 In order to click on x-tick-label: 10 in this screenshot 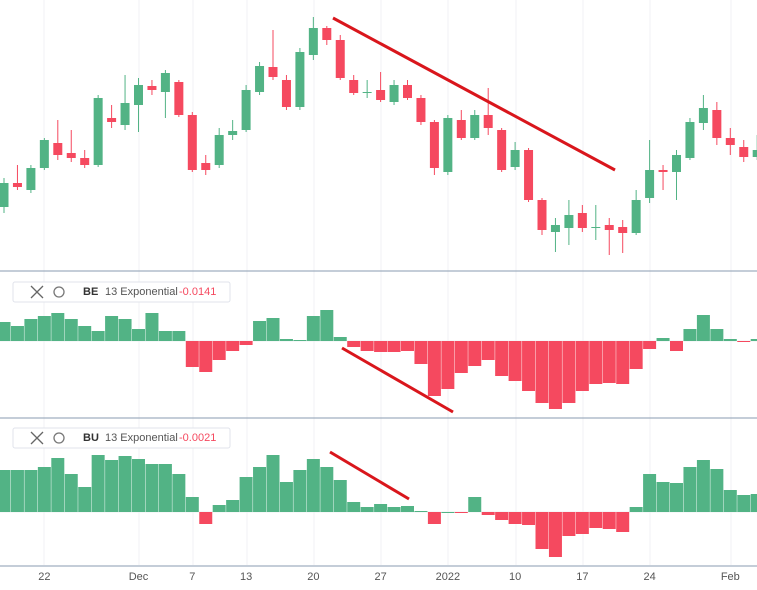, I will do `click(515, 577)`.